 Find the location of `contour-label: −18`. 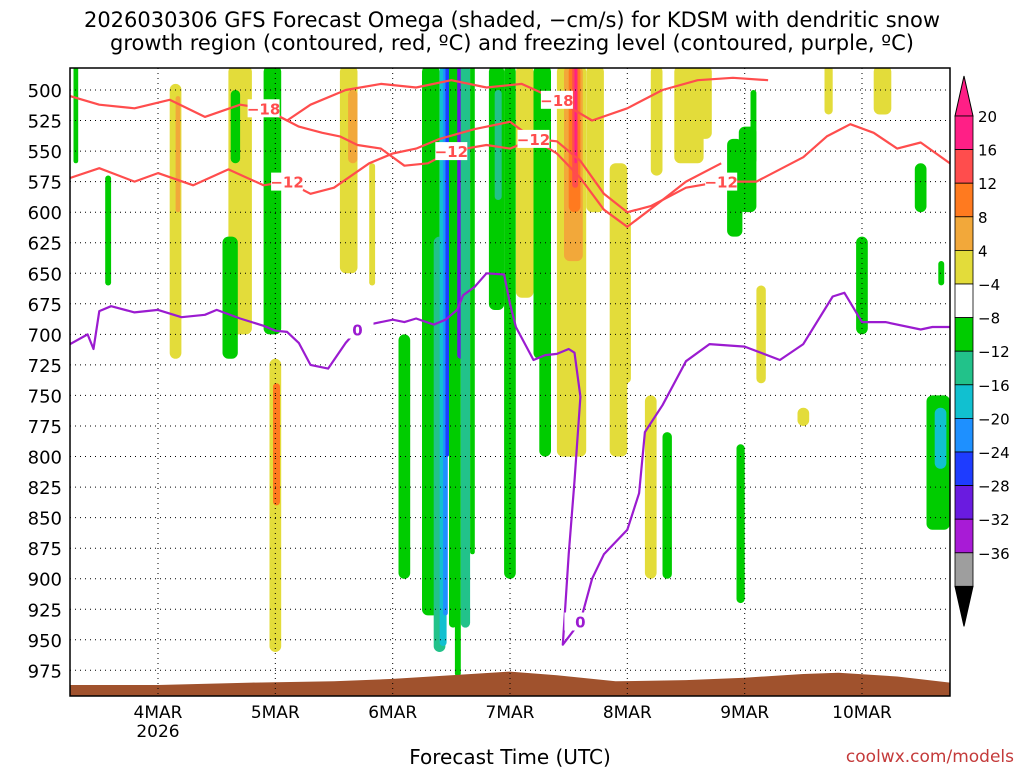

contour-label: −18 is located at coordinates (556, 101).